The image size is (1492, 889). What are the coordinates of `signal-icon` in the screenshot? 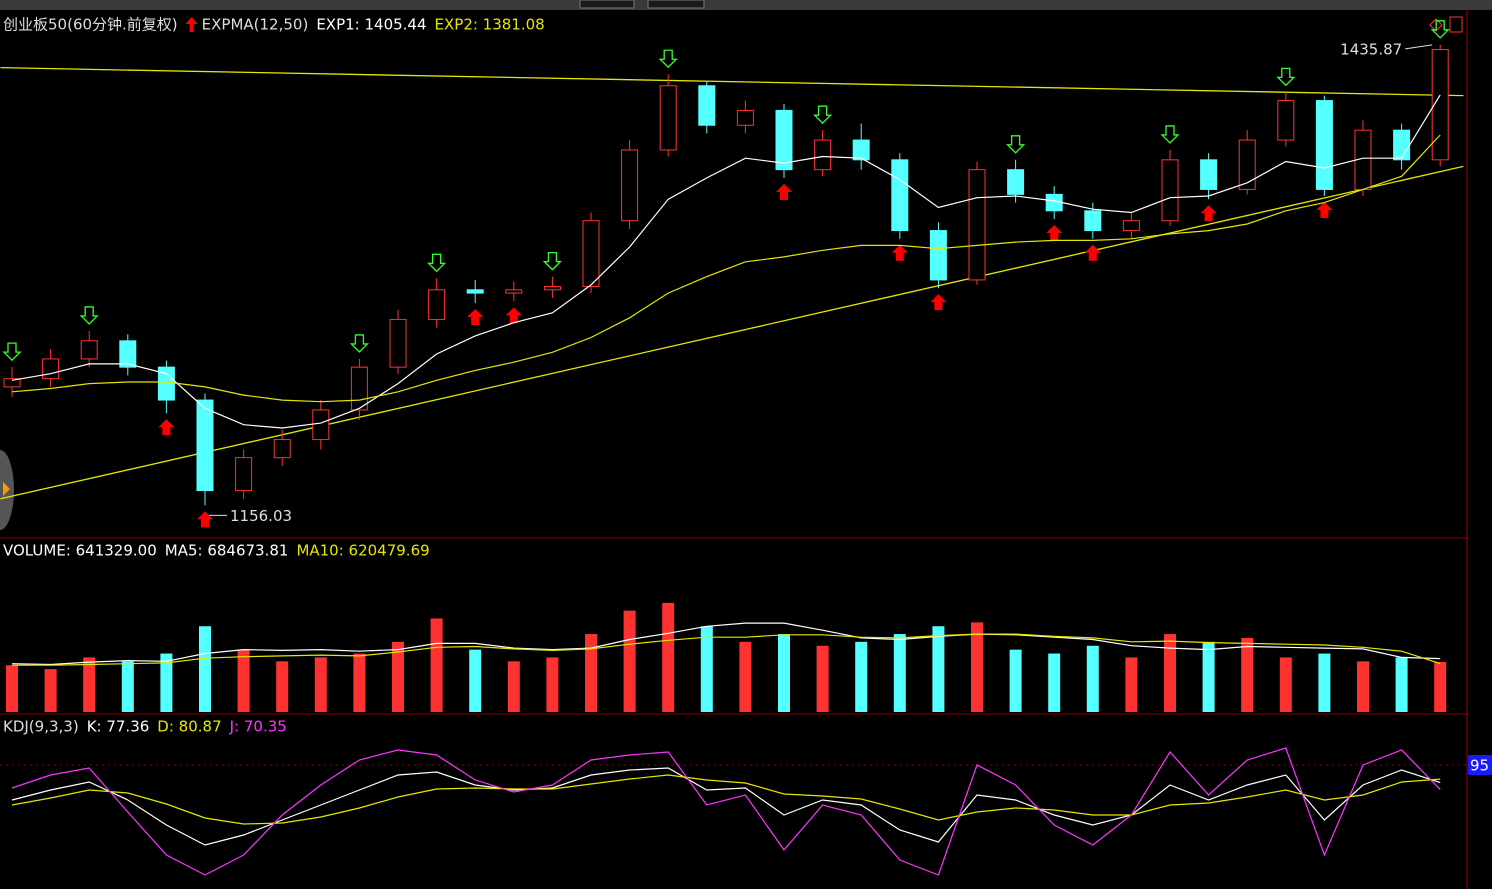 It's located at (191, 24).